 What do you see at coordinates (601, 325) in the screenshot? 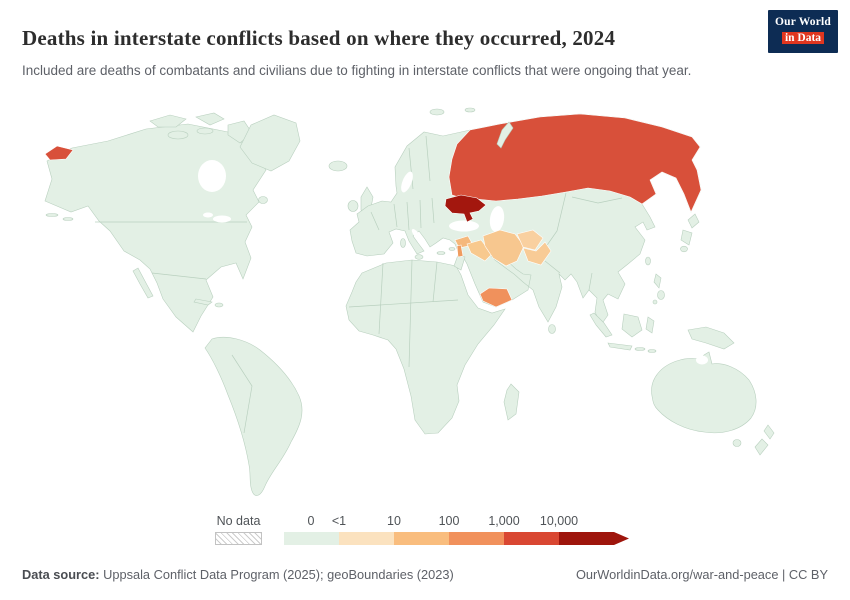
I see `island-sumatra` at bounding box center [601, 325].